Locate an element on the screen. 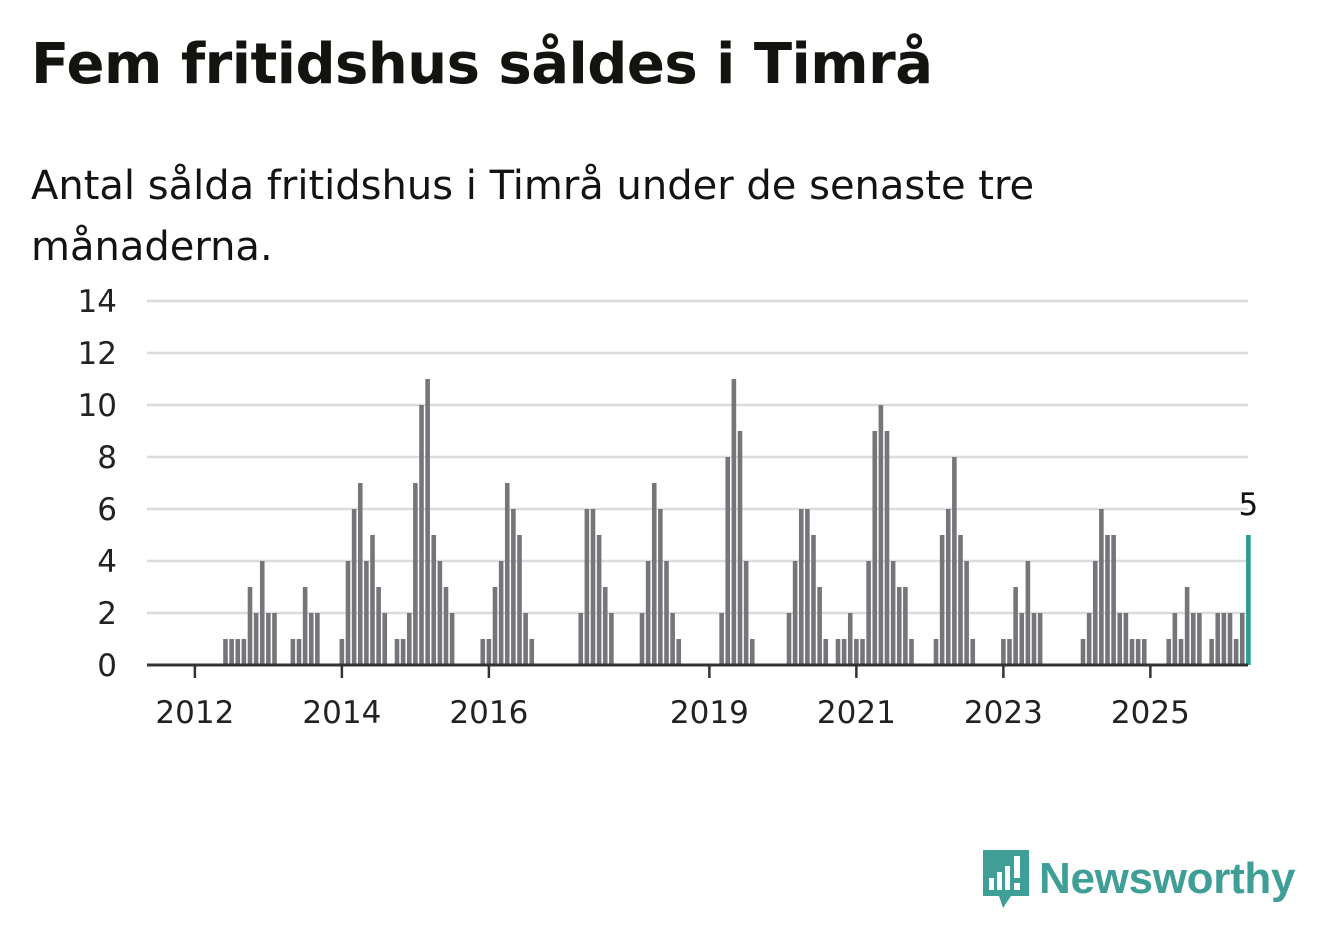  newsworthy-logo-icon is located at coordinates (1006, 879).